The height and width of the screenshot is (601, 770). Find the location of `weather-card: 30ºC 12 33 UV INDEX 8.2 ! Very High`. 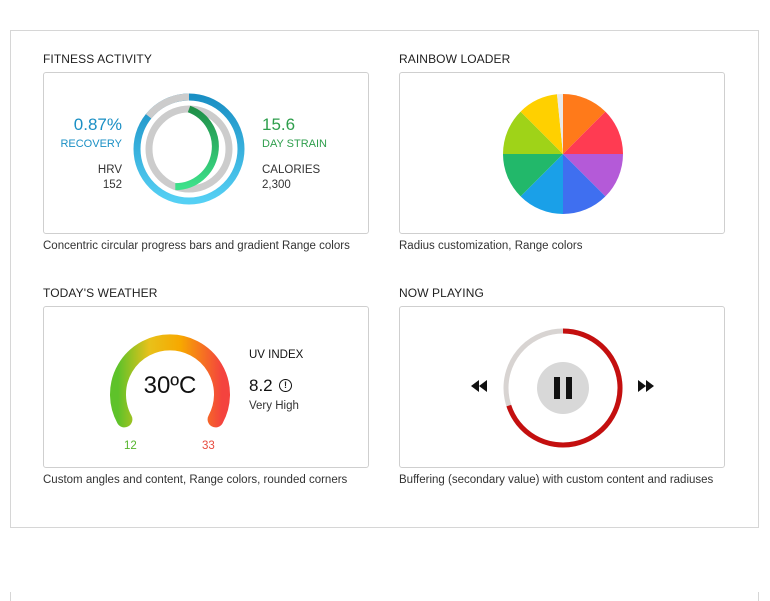

weather-card: 30ºC 12 33 UV INDEX 8.2 ! Very High is located at coordinates (206, 387).